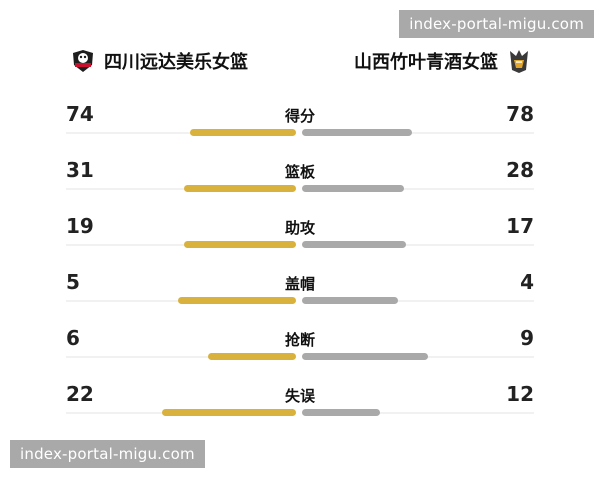 The width and height of the screenshot is (600, 480). Describe the element at coordinates (299, 116) in the screenshot. I see `stat-label: 得分` at that location.